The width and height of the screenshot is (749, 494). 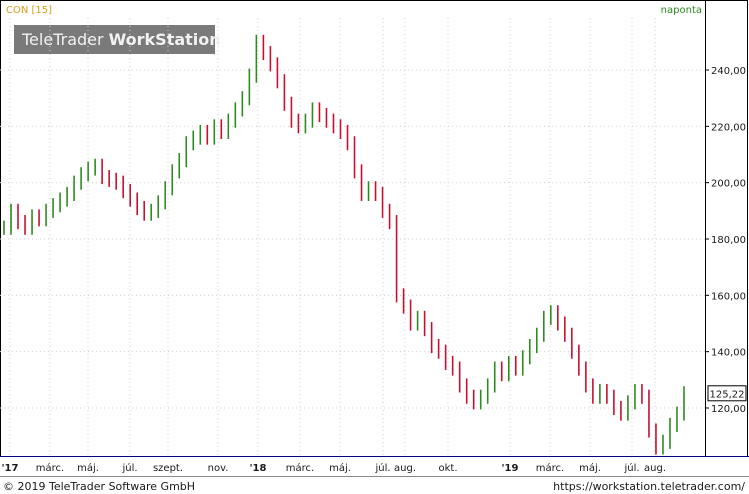 I want to click on x-tick-label: nov., so click(x=218, y=468).